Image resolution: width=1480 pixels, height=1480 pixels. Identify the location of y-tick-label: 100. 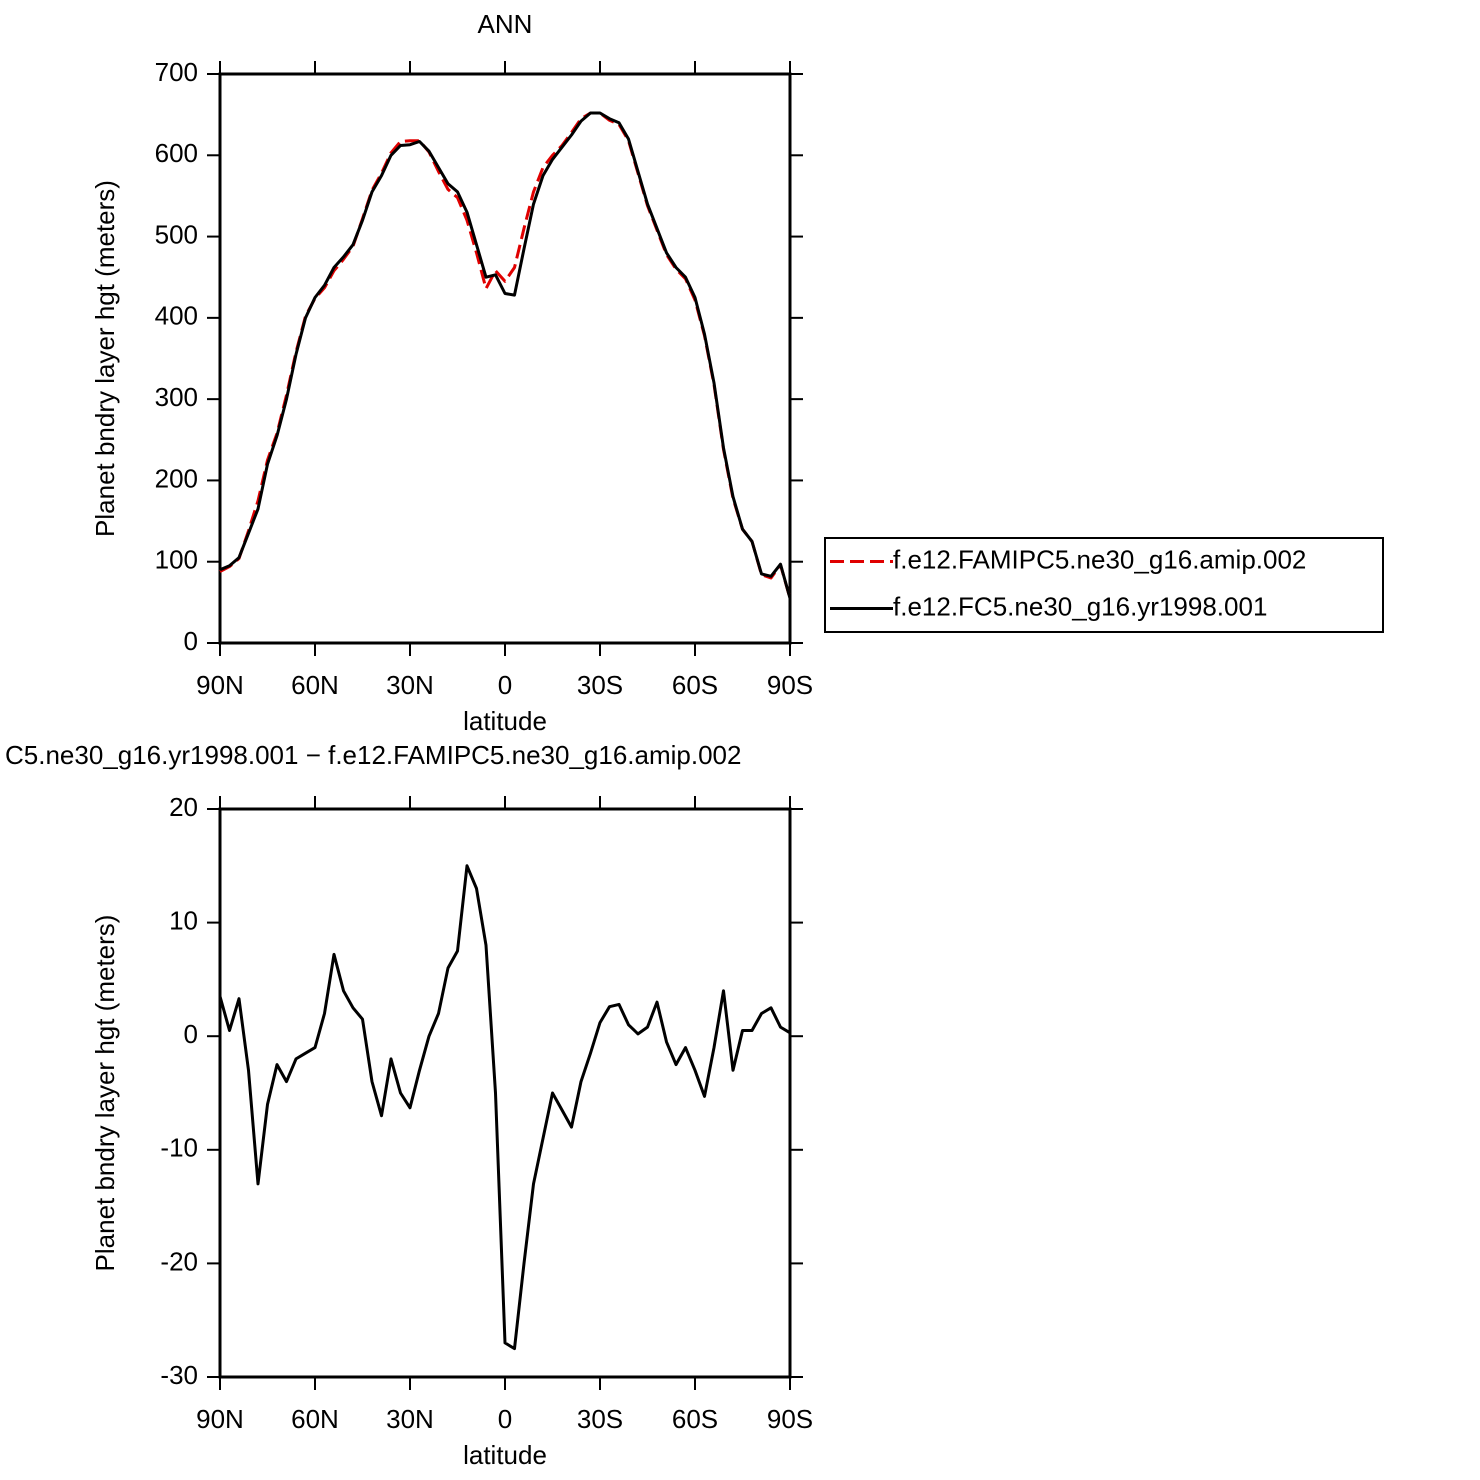
(176, 560).